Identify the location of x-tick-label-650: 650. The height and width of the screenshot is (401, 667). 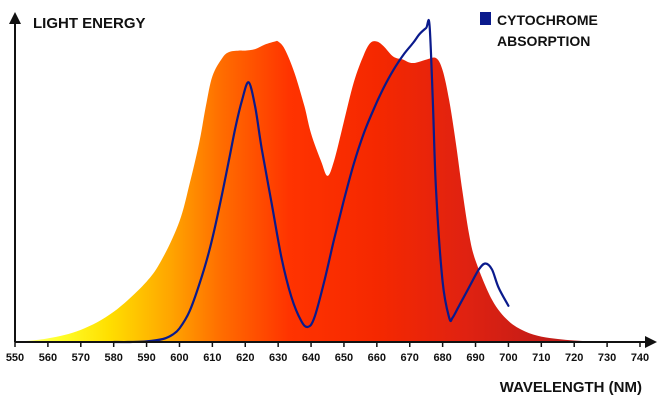
(344, 358).